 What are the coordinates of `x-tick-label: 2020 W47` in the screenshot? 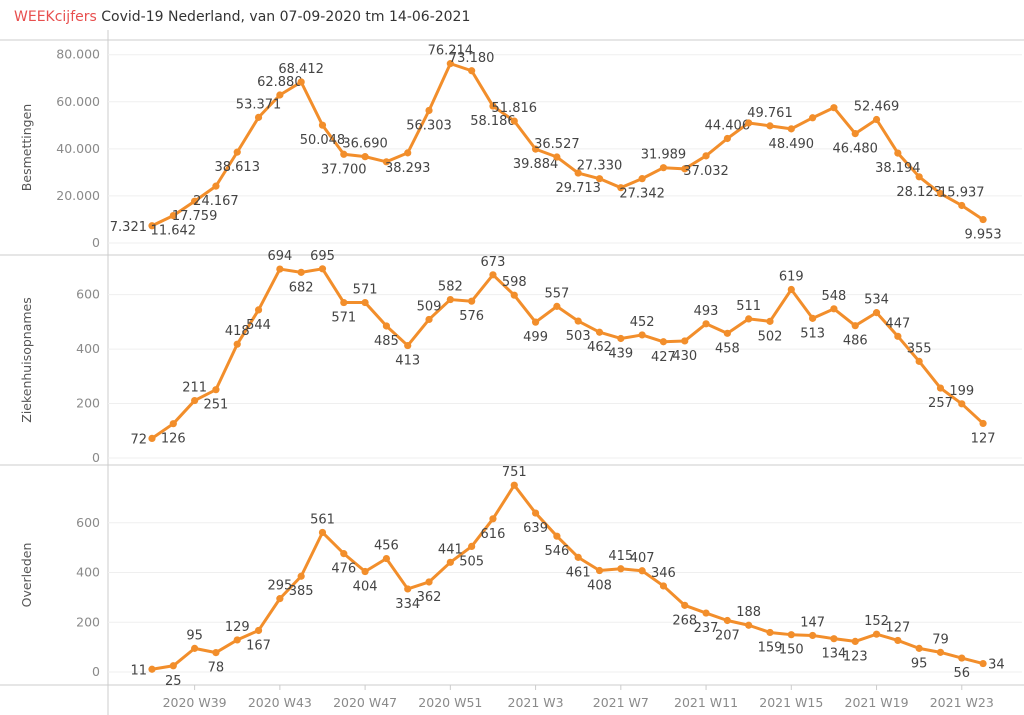 It's located at (365, 702).